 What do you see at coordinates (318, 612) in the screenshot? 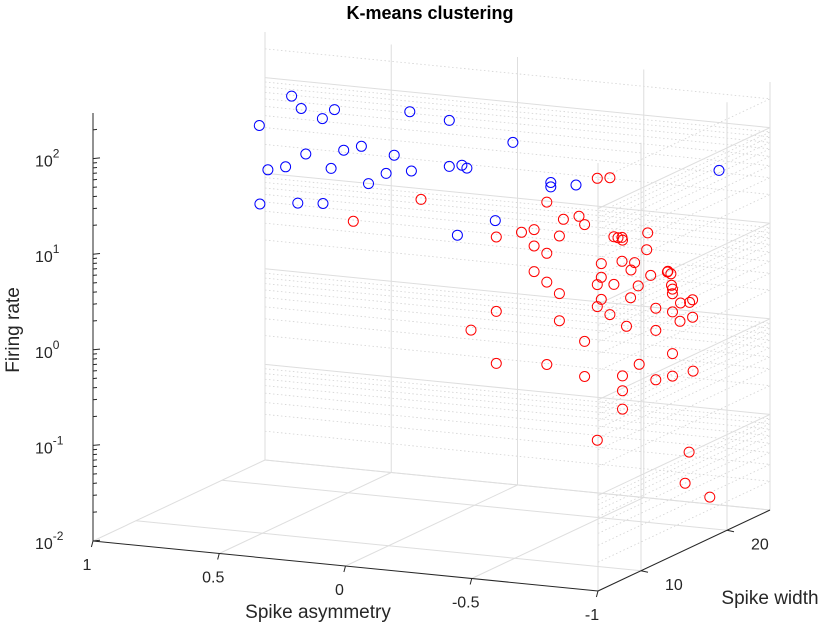
I see `x-axis-label: Spike asymmetry` at bounding box center [318, 612].